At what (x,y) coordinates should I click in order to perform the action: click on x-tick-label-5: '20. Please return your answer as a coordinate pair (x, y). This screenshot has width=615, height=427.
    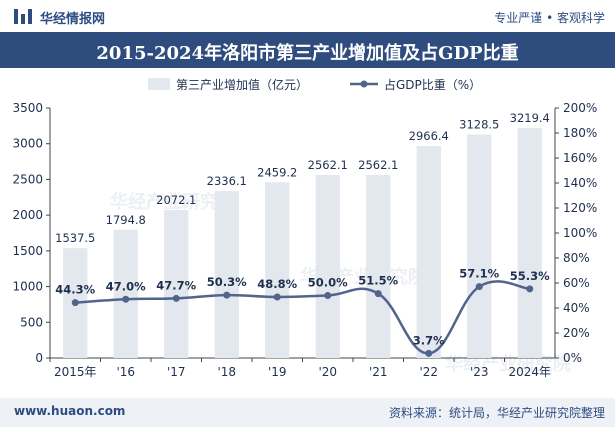
    Looking at the image, I should click on (327, 372).